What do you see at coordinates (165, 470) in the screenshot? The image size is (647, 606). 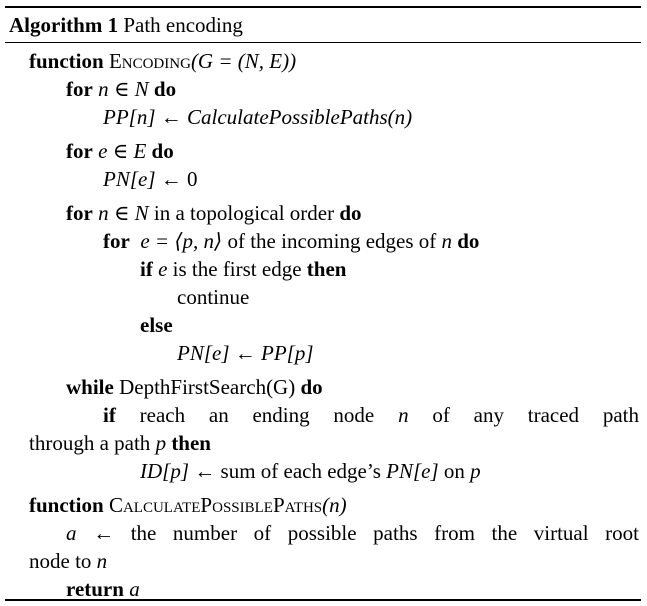 I see `assign-lhs: ID[p]` at bounding box center [165, 470].